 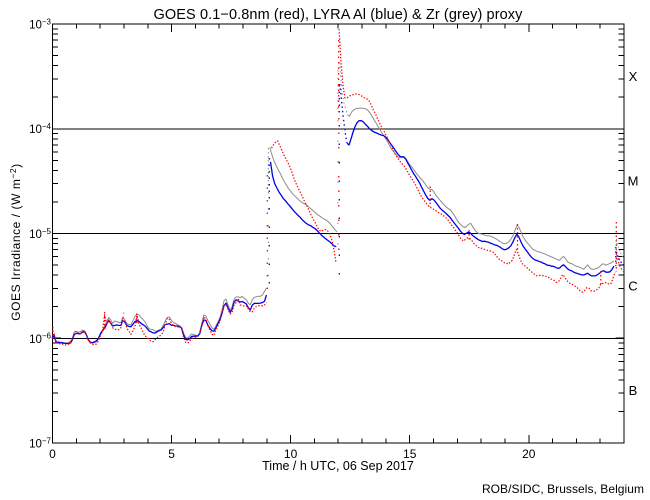 I want to click on svg-text: B, so click(x=633, y=390).